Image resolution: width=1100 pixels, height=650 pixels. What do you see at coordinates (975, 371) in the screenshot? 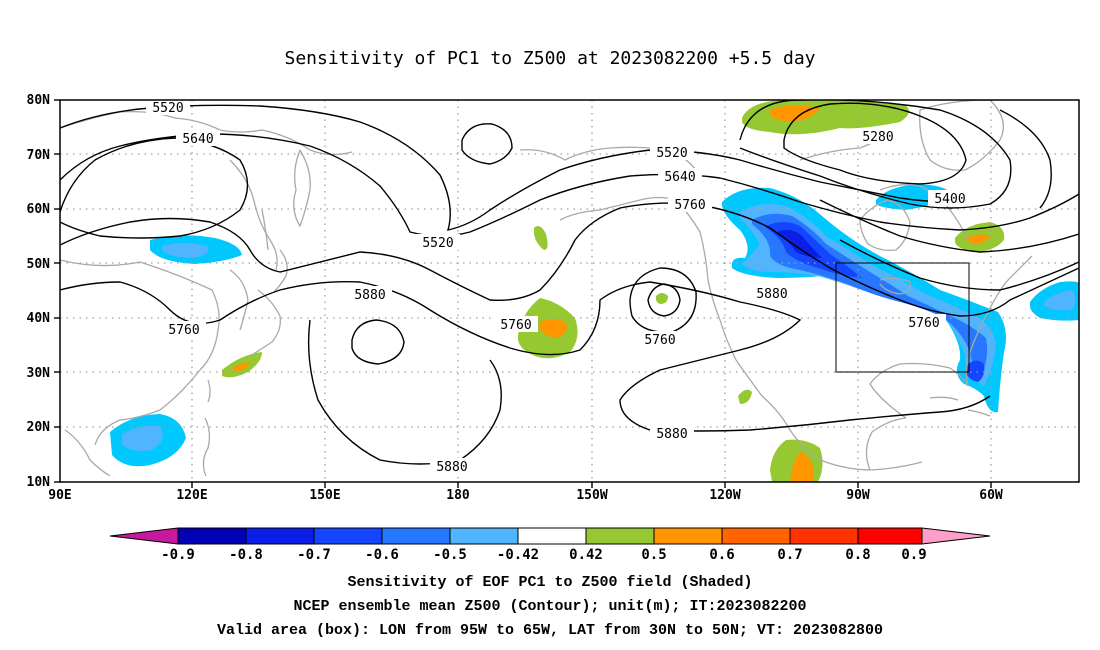
I see `shade-blob-florida` at bounding box center [975, 371].